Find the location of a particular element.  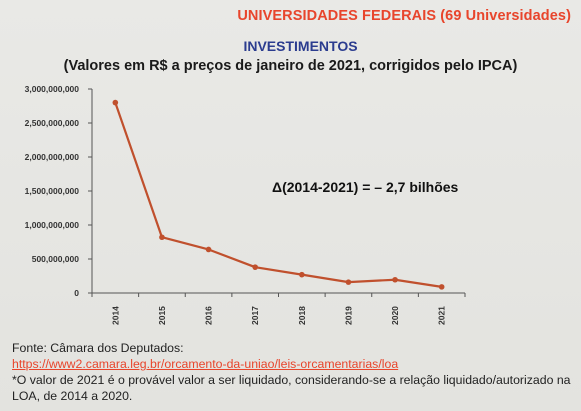

chart-annotation: Δ(2014-2021) = – 2,7 bilhões is located at coordinates (365, 187).